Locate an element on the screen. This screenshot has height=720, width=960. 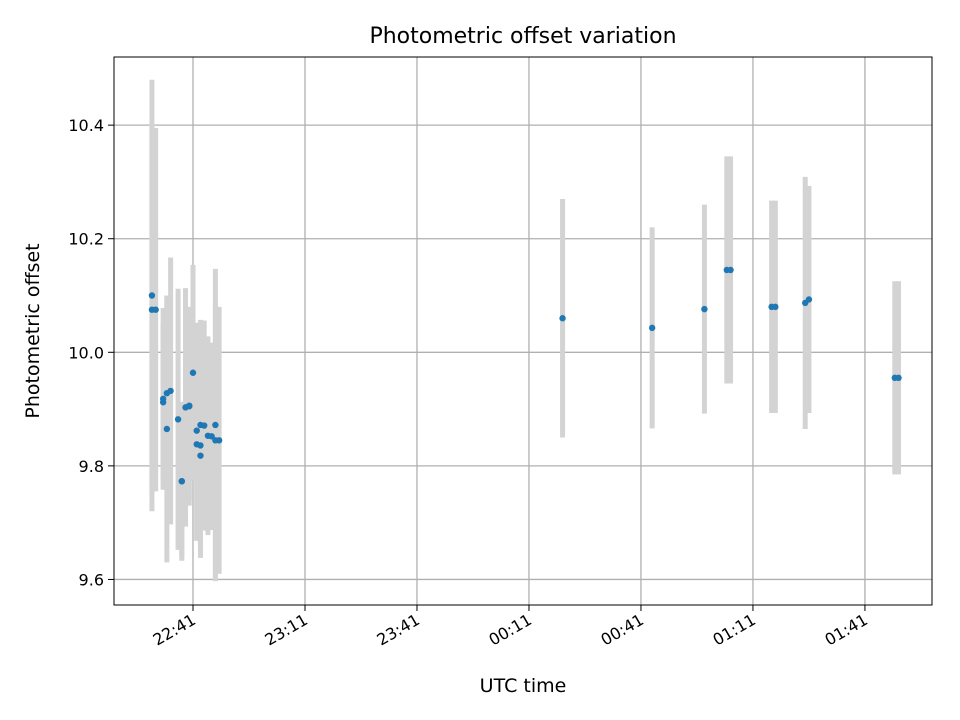
y-tick-label: 9.8 is located at coordinates (91, 466).